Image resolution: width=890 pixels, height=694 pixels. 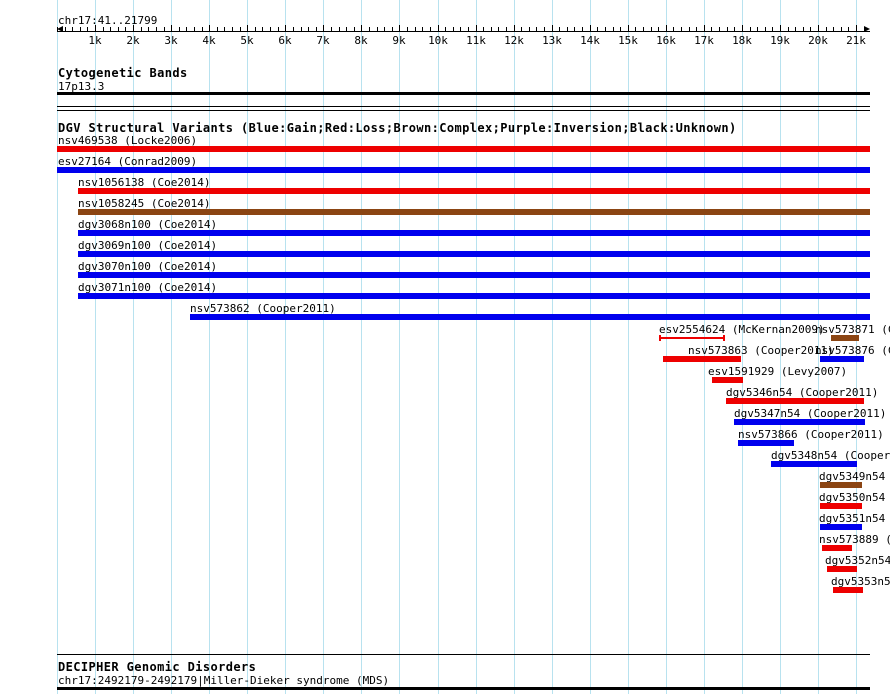 What do you see at coordinates (802, 392) in the screenshot?
I see `variant-label: dgv5346n54 (Cooper2011)` at bounding box center [802, 392].